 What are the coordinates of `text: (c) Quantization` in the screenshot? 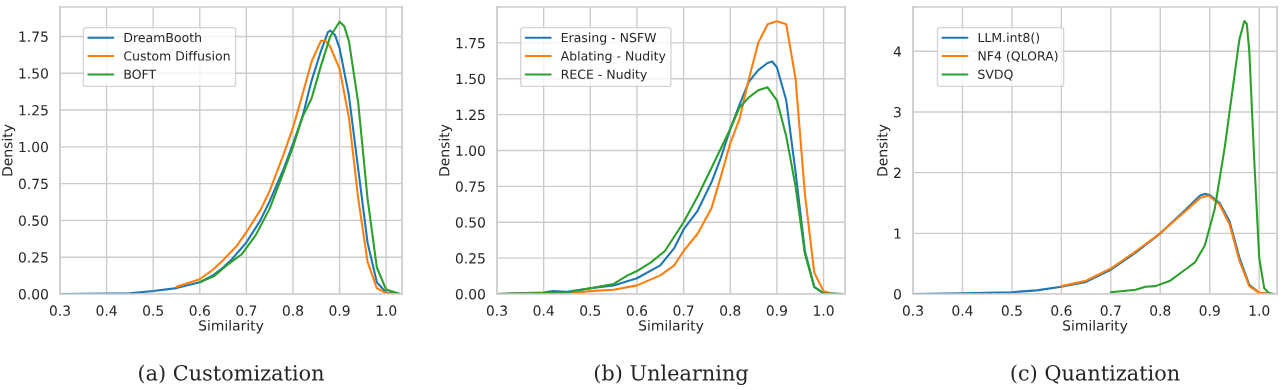 It's located at (1095, 374).